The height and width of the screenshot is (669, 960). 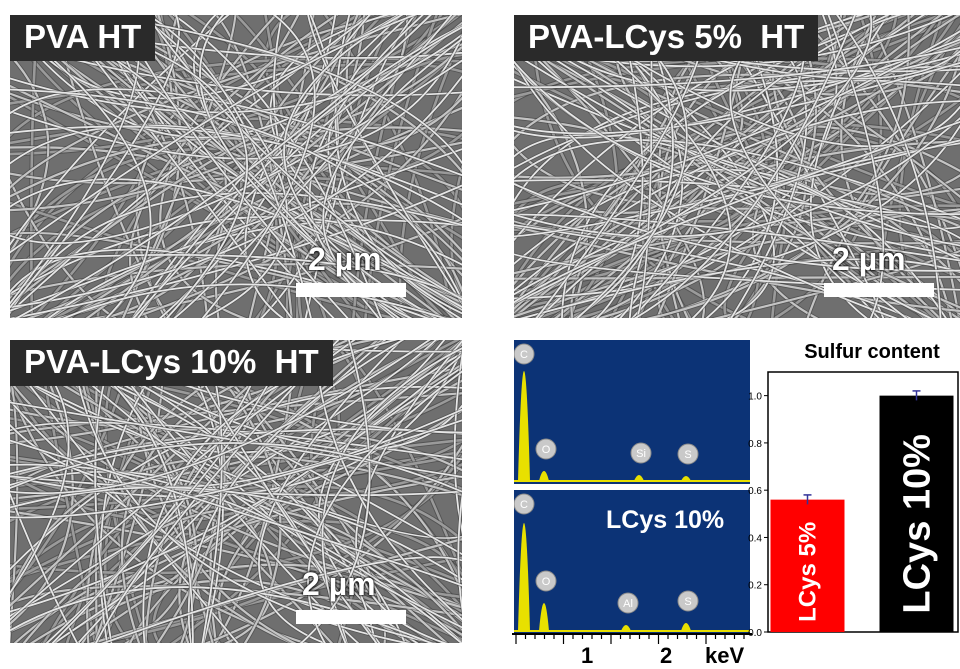 What do you see at coordinates (755, 633) in the screenshot?
I see `y-tick-label: 0.0` at bounding box center [755, 633].